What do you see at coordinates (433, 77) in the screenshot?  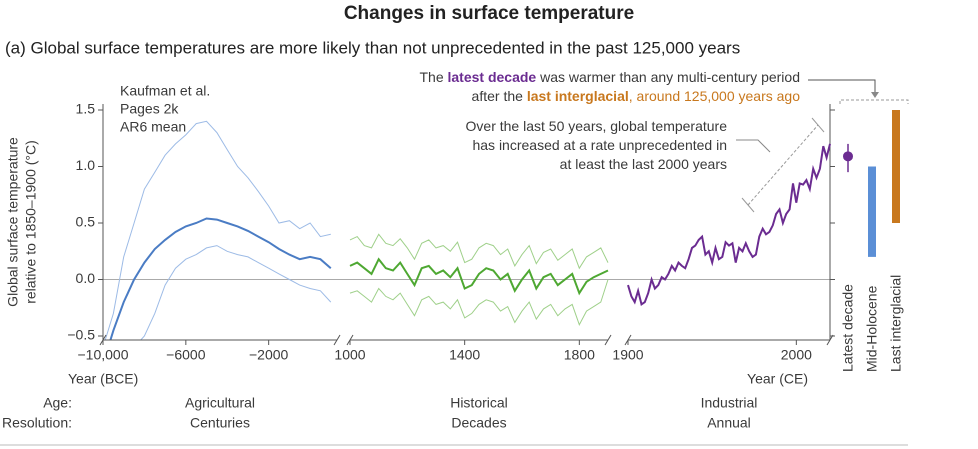 I see `annotation-part: The` at bounding box center [433, 77].